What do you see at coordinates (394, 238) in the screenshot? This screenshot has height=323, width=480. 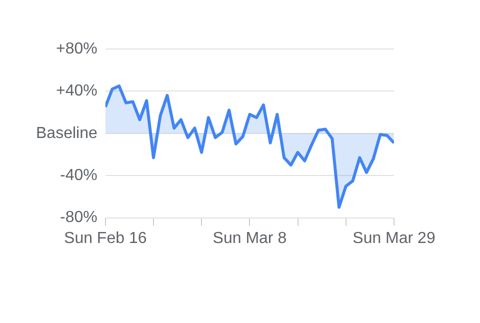 I see `x-tick-label: Sun Mar 29` at bounding box center [394, 238].